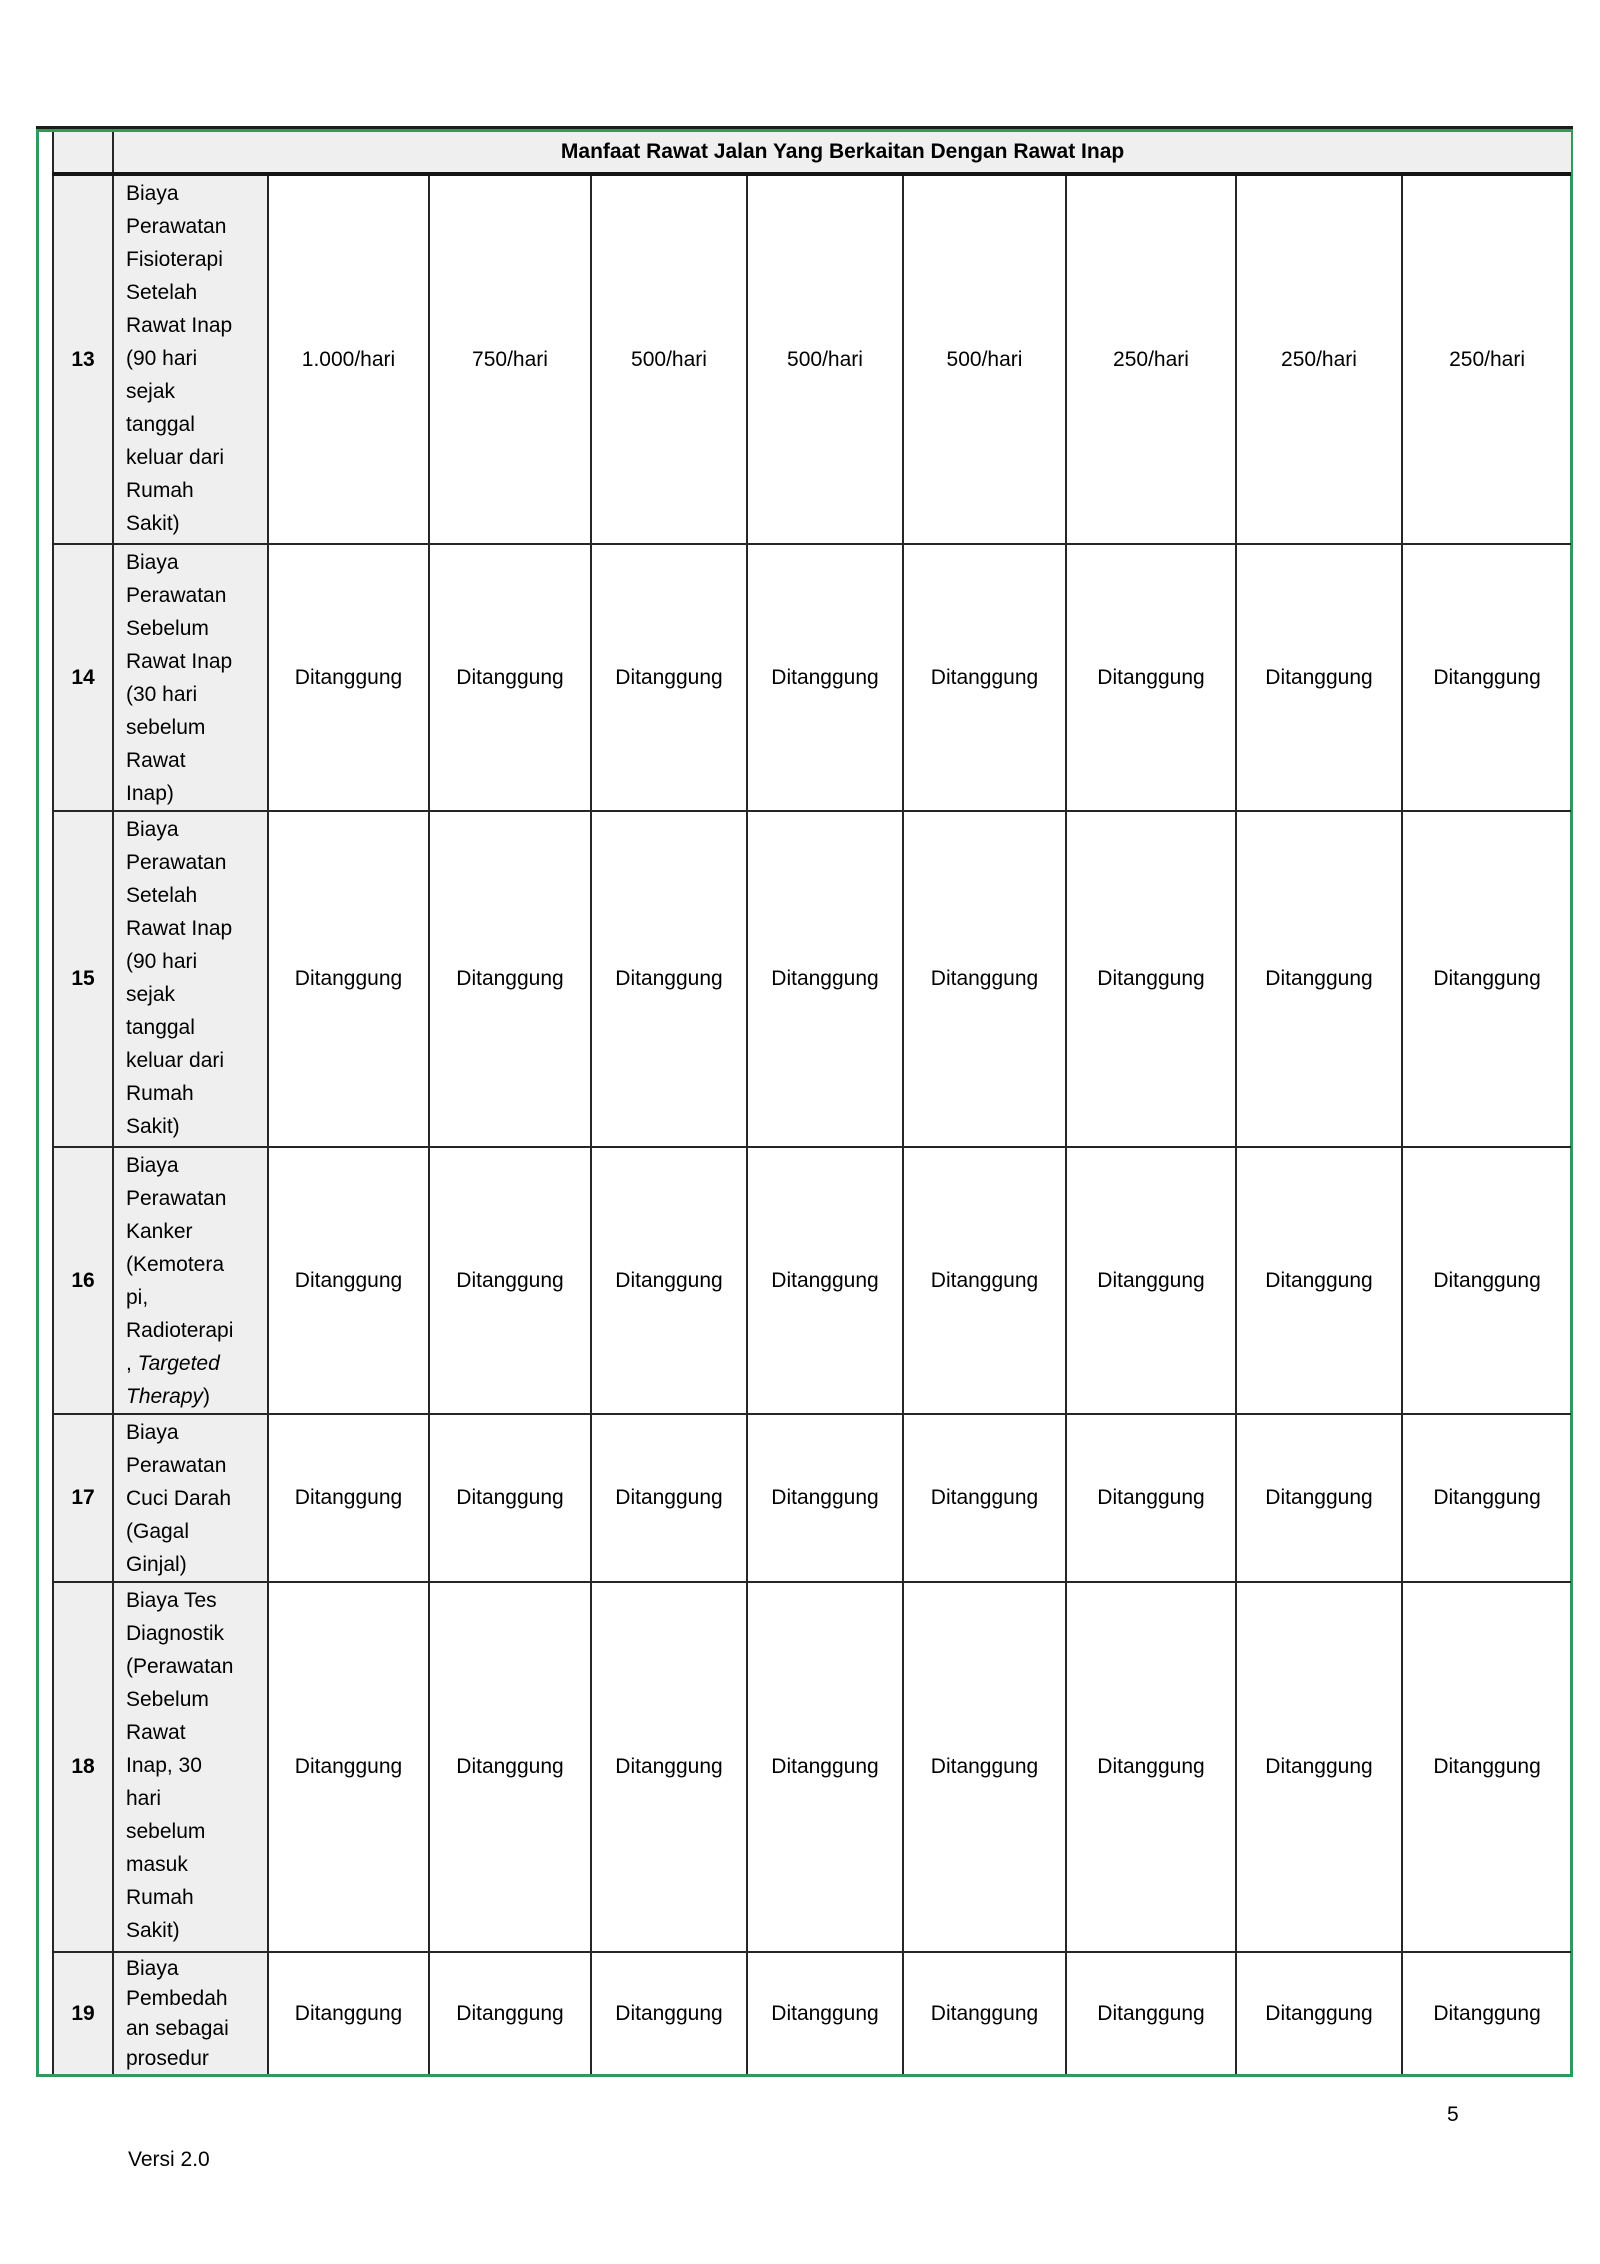  What do you see at coordinates (83, 2012) in the screenshot?
I see `row-number-cell: 19` at bounding box center [83, 2012].